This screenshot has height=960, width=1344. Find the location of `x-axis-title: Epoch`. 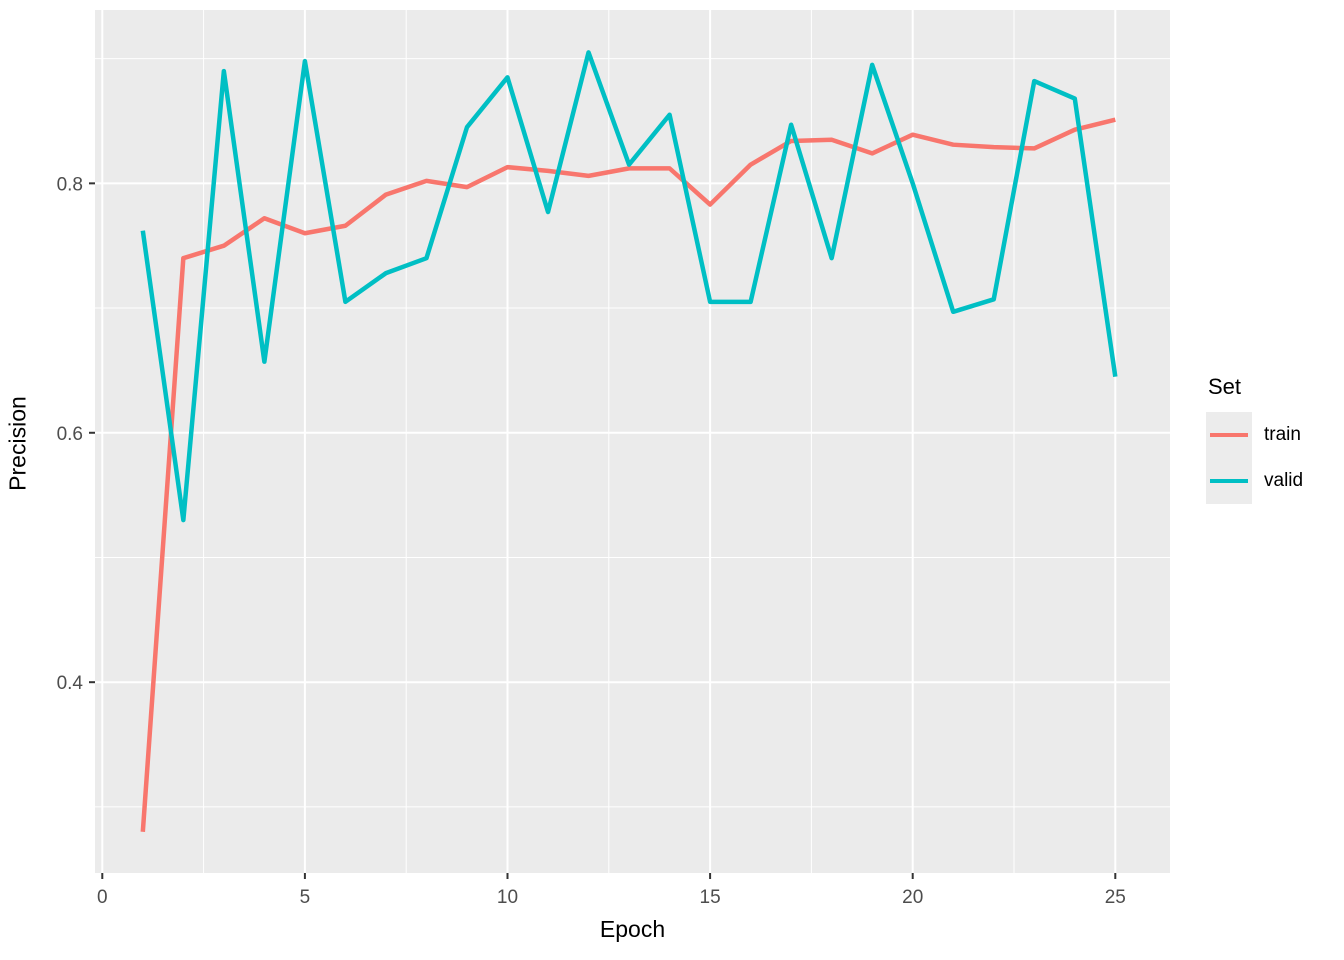

x-axis-title: Epoch is located at coordinates (632, 929).